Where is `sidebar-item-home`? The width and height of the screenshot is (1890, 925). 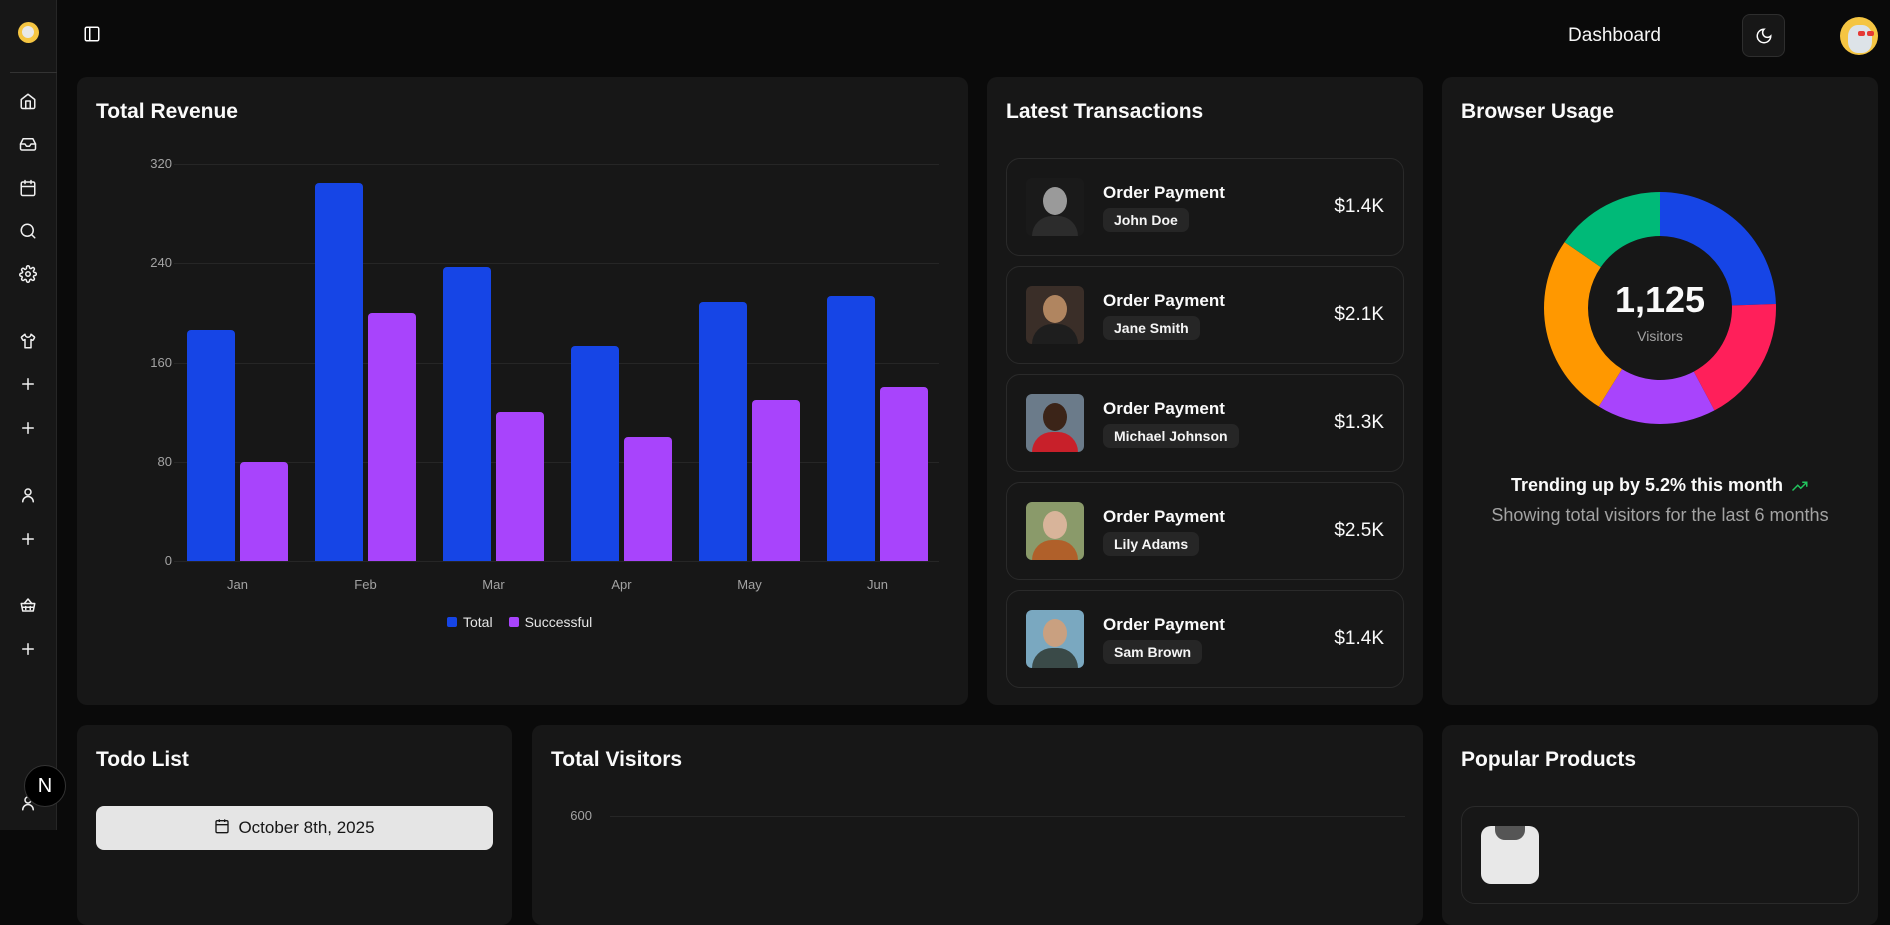 sidebar-item-home is located at coordinates (28, 101).